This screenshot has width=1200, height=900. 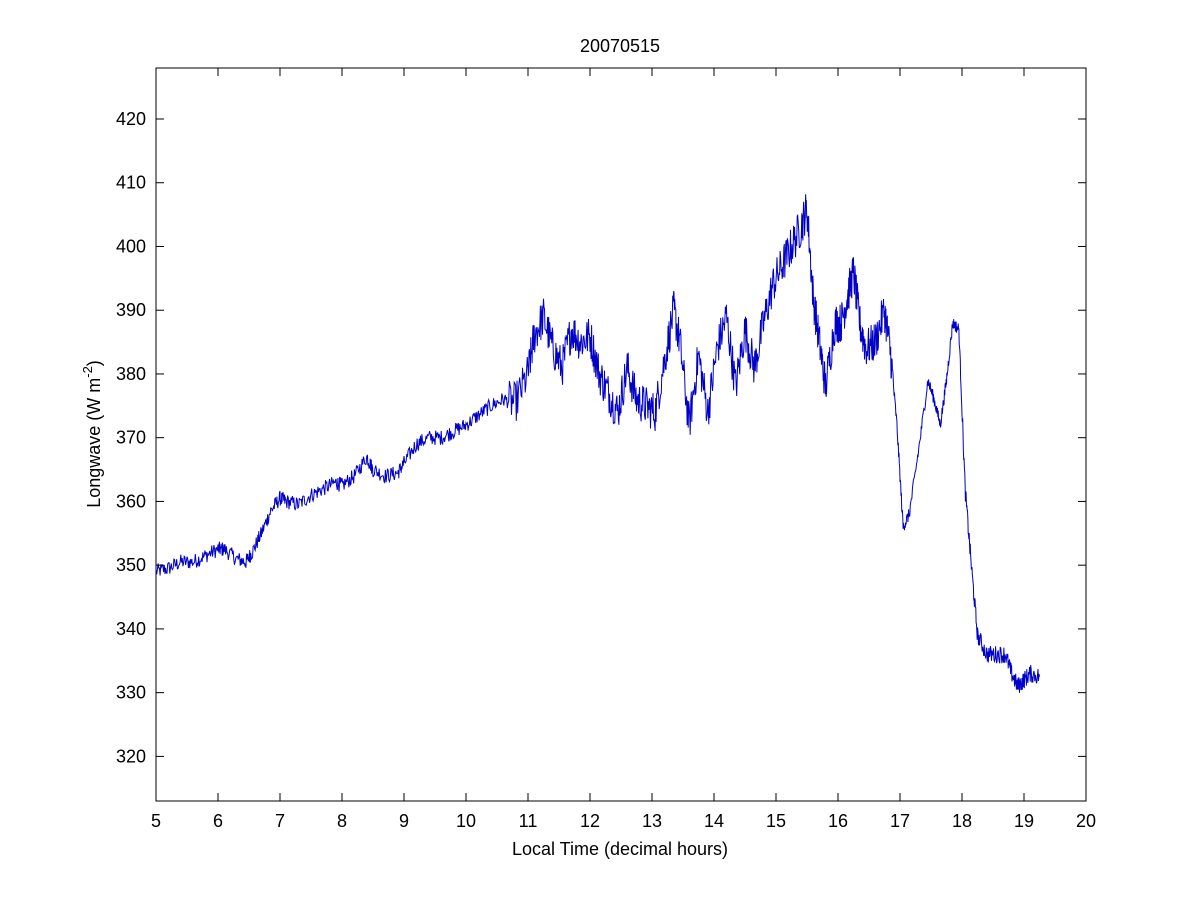 I want to click on x-tick-label: 11, so click(x=528, y=821).